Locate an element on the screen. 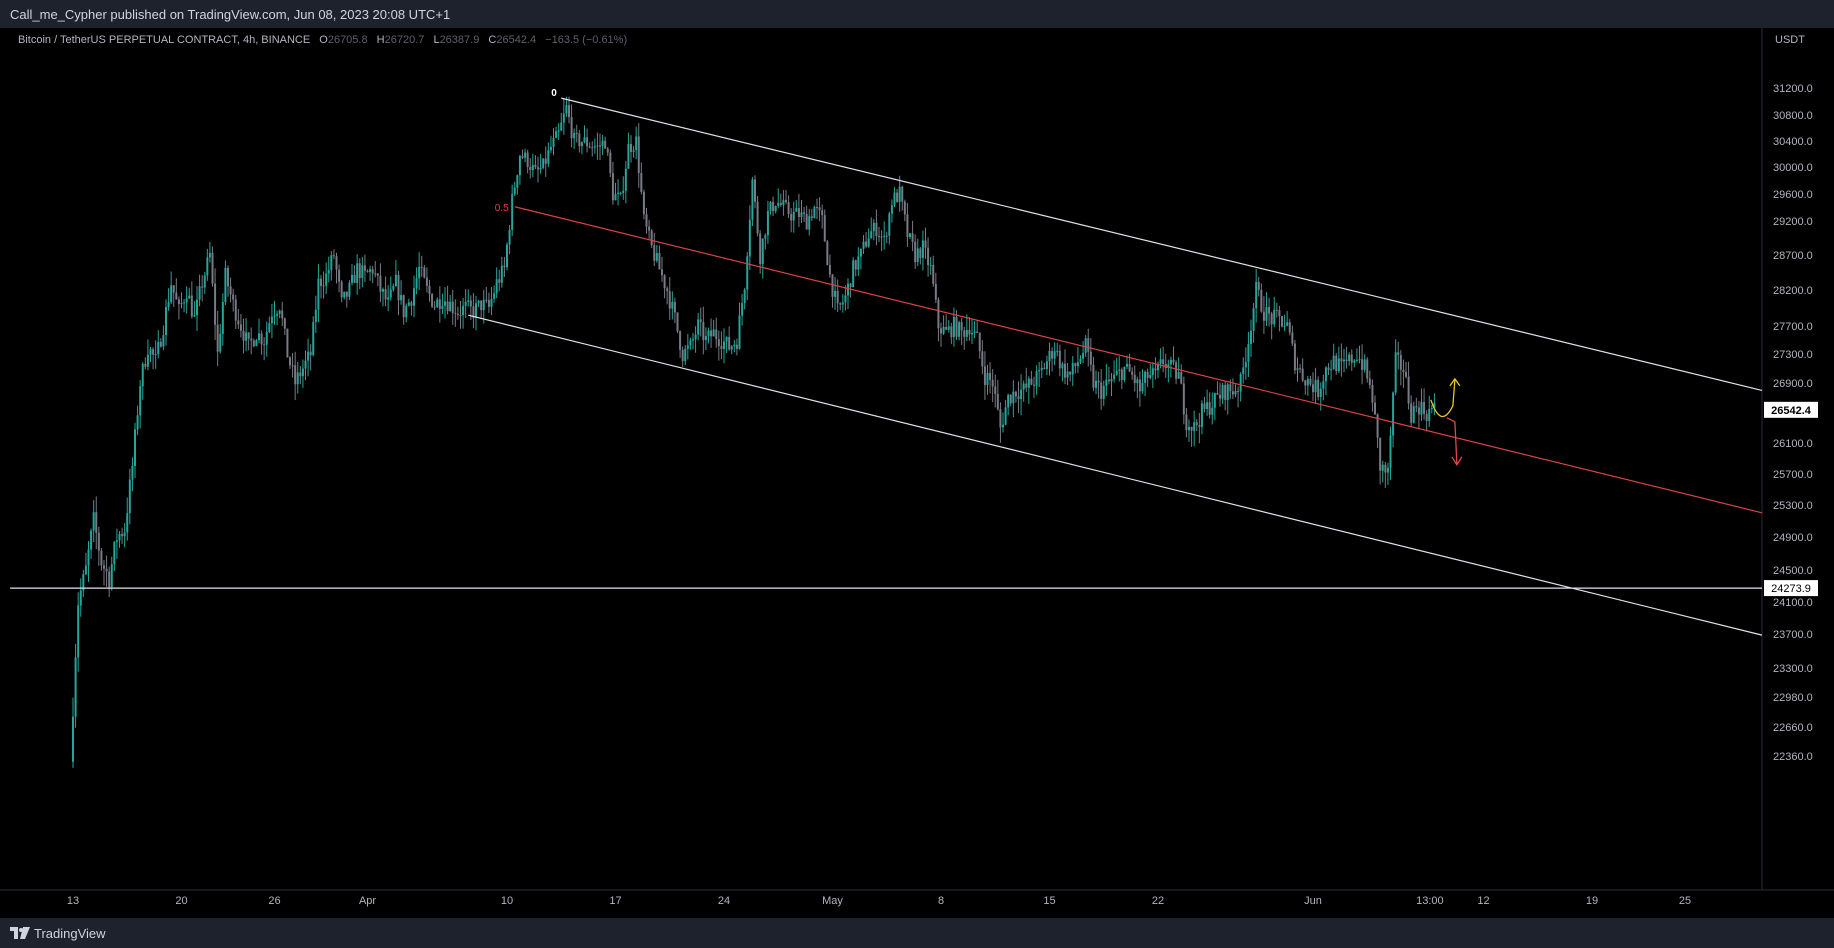 The height and width of the screenshot is (948, 1834). time-tick-label: May is located at coordinates (832, 901).